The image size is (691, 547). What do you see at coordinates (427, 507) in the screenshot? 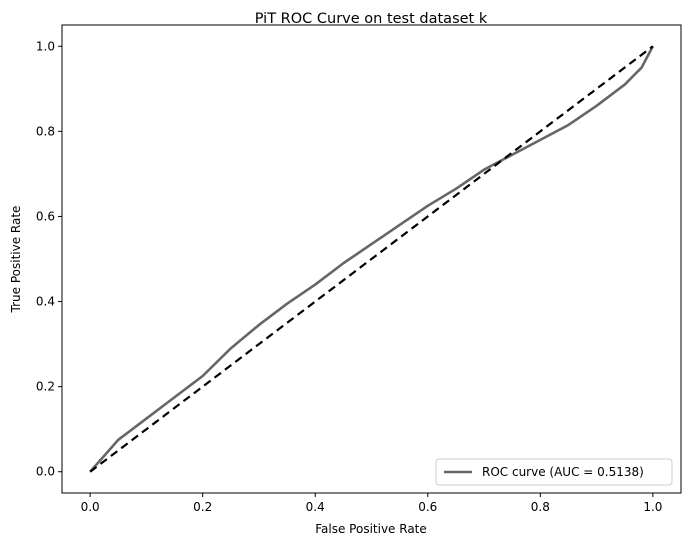
I see `x-tick-label: 0.6` at bounding box center [427, 507].